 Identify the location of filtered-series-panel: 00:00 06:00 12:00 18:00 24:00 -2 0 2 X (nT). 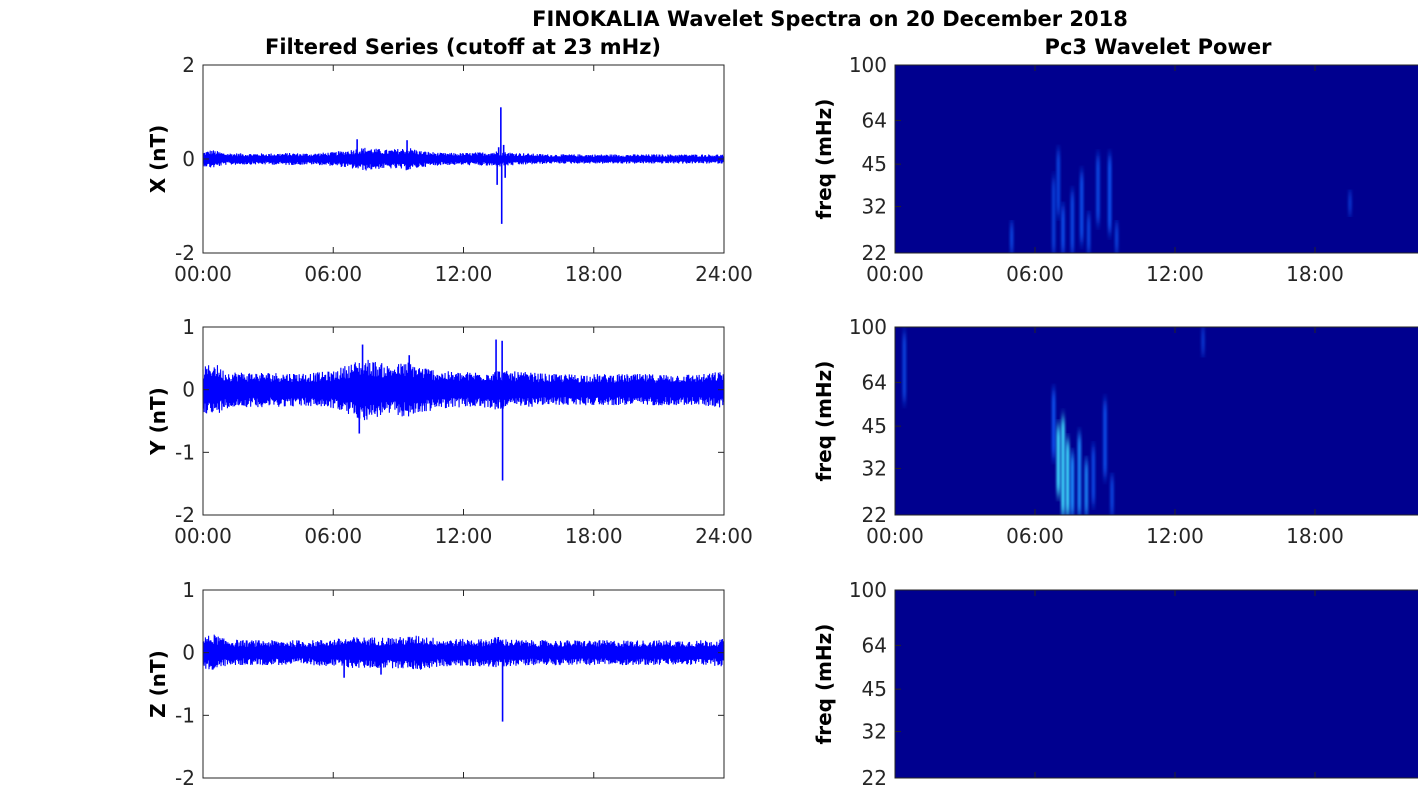
(449, 169).